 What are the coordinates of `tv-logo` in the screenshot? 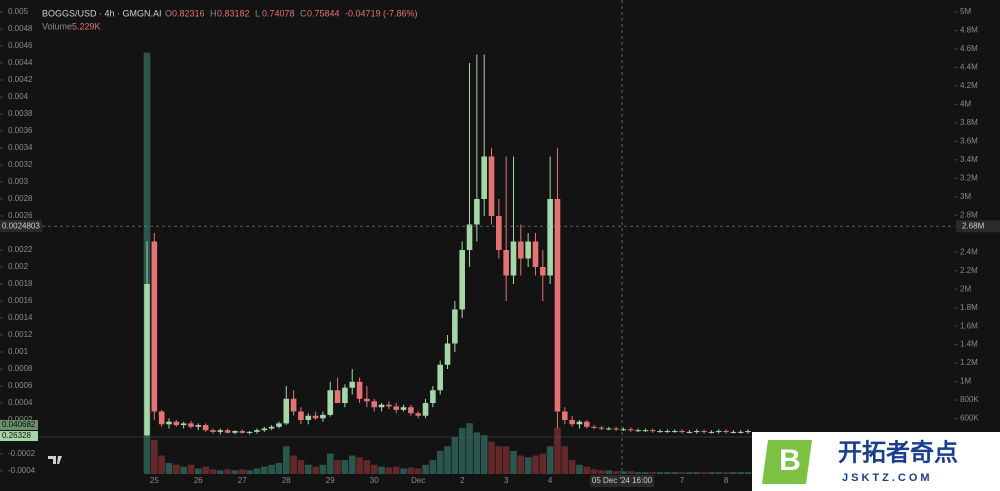 It's located at (55, 460).